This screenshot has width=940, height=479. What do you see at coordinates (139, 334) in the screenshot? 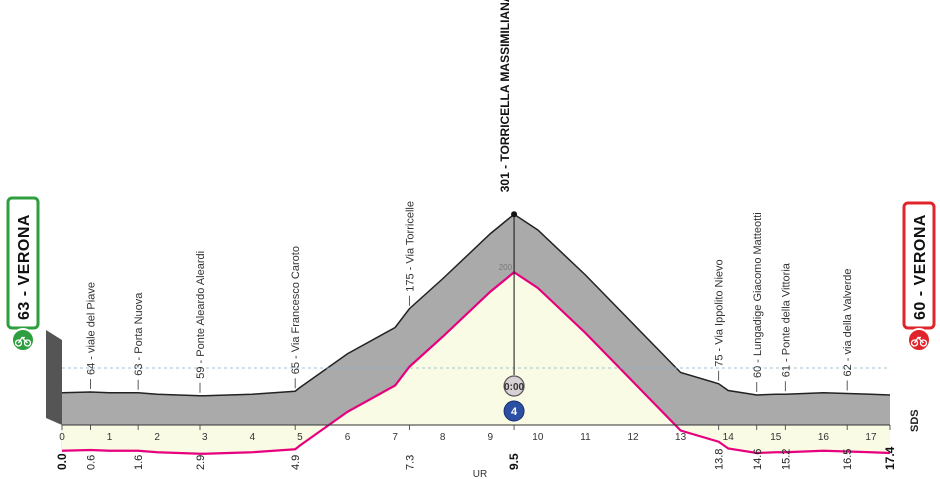
I see `waypoint-label: 63 - Porta Nuova` at bounding box center [139, 334].